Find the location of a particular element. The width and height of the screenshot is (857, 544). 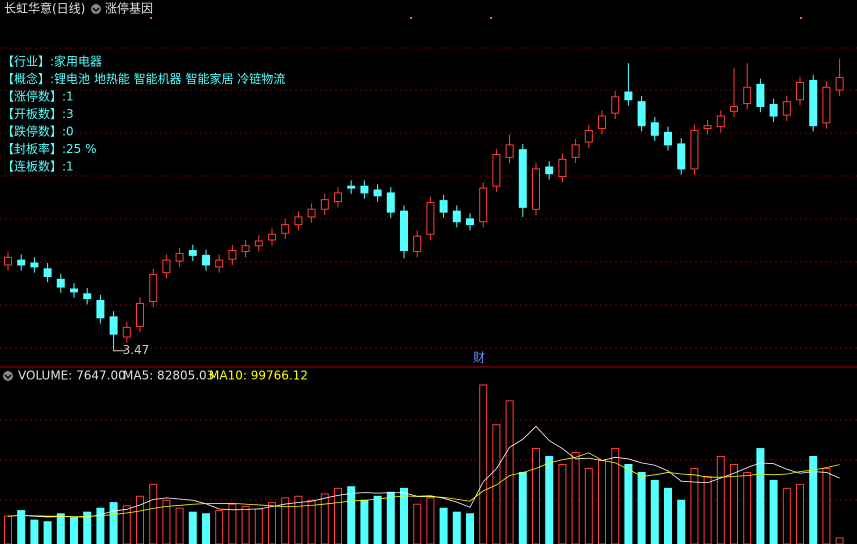

chart-subtitle: 涨停基因 is located at coordinates (129, 8).